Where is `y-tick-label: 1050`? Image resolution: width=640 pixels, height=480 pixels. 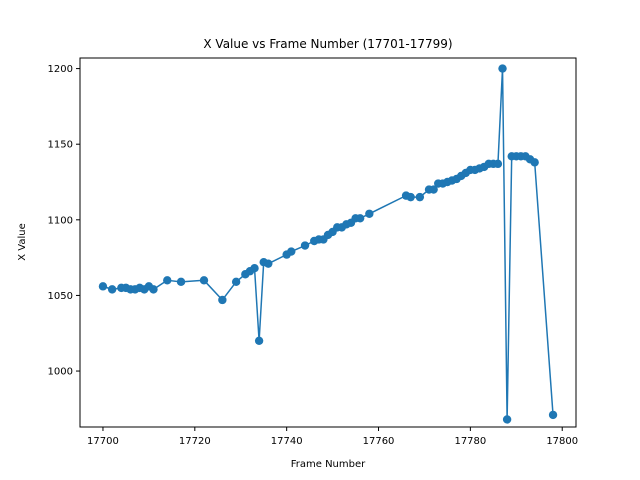 y-tick-label: 1050 is located at coordinates (60, 296).